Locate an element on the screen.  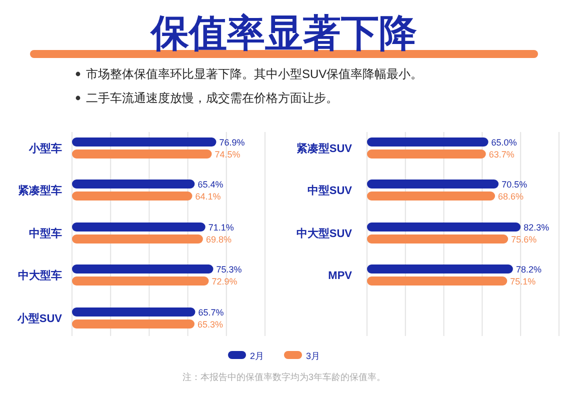
data-label: 70.5% is located at coordinates (515, 185).